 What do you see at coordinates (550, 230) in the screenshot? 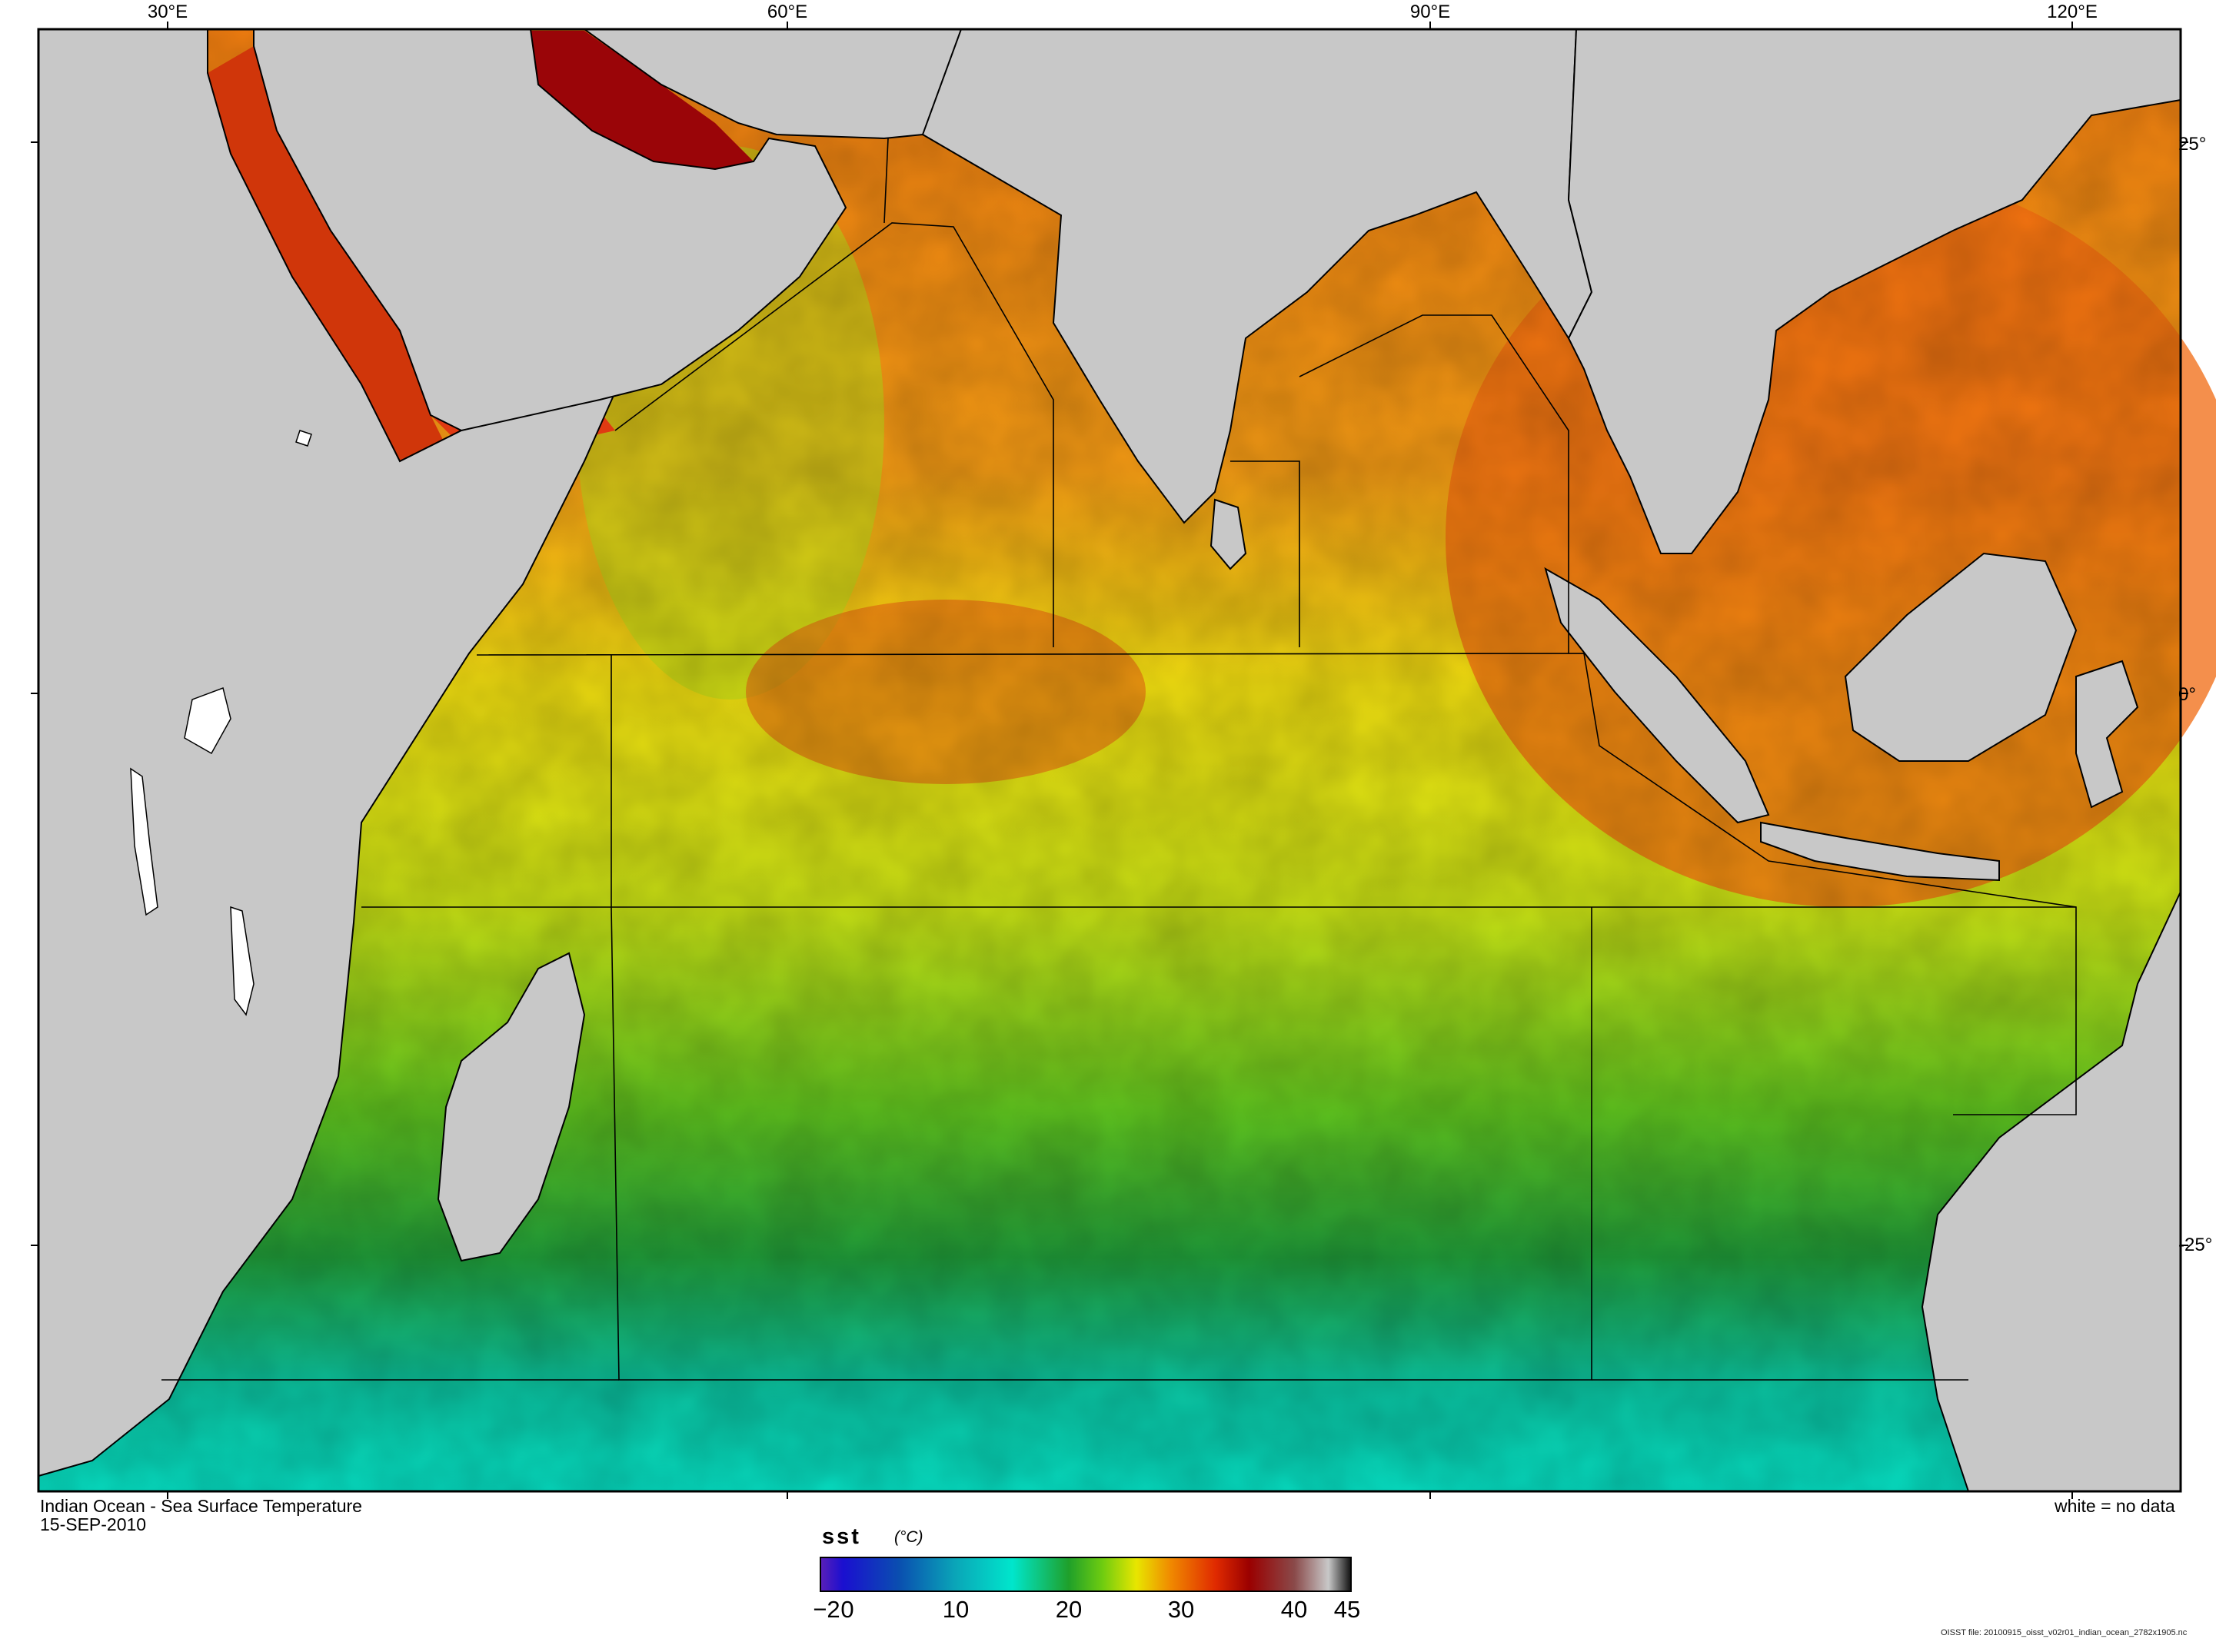
I see `arabian-peninsula` at bounding box center [550, 230].